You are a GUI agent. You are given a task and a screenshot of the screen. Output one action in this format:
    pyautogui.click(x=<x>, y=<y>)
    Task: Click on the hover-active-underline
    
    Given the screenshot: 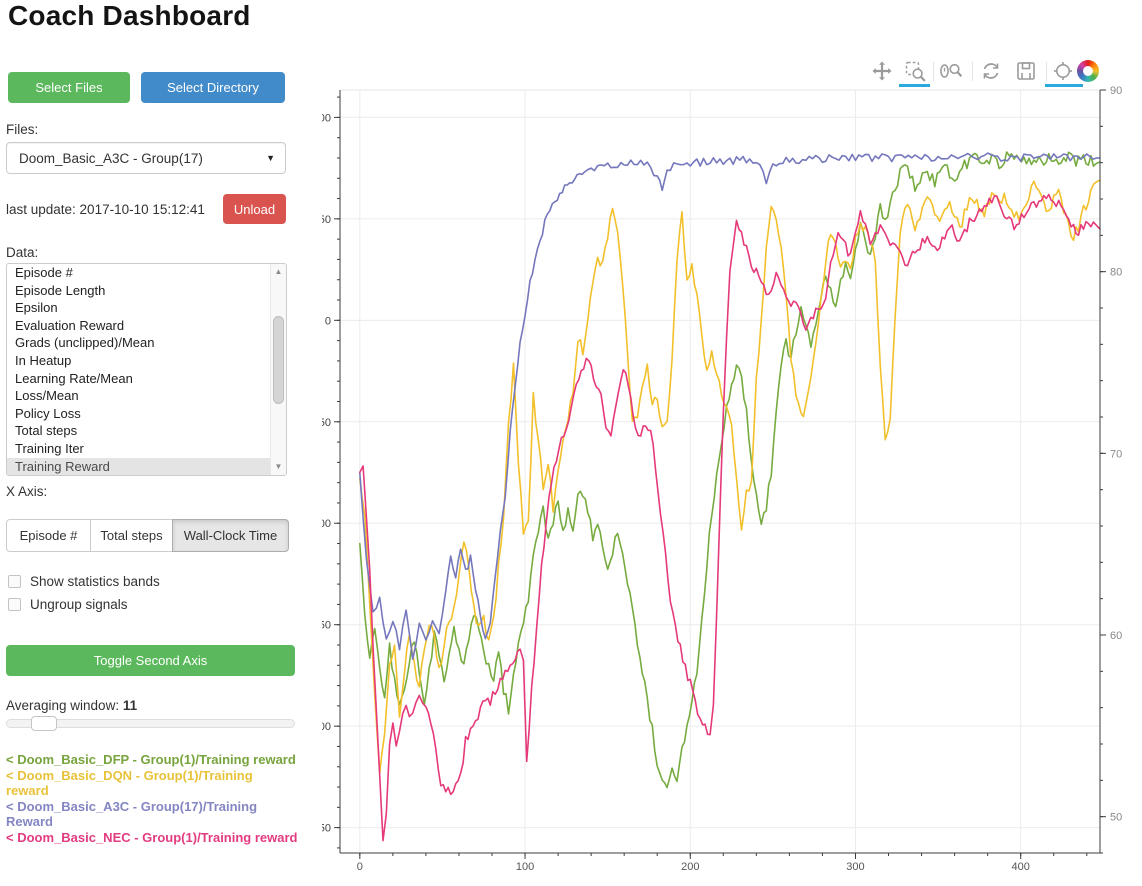 What is the action you would take?
    pyautogui.click(x=1064, y=85)
    